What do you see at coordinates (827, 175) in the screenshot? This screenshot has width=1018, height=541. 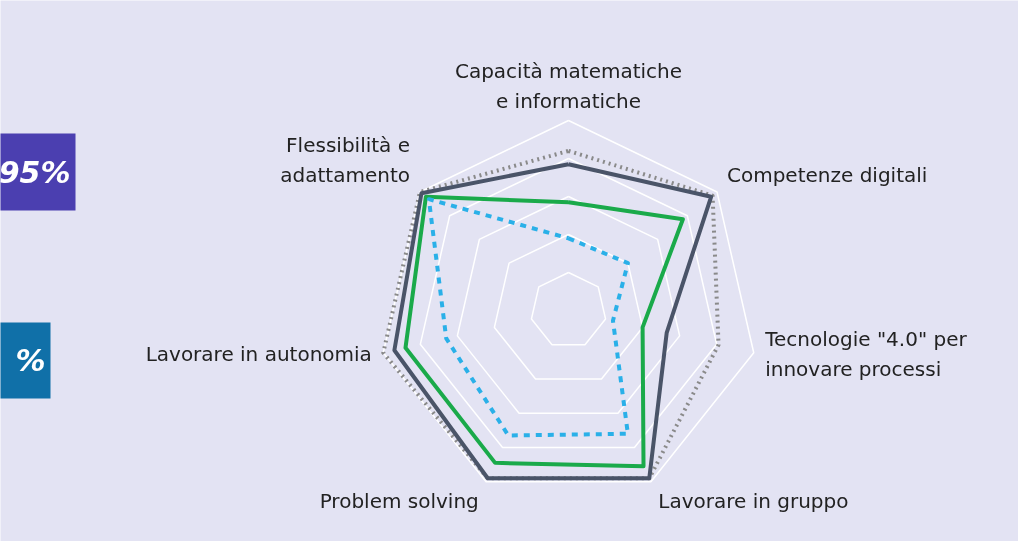 I see `spoke-label: Competenze digitali` at bounding box center [827, 175].